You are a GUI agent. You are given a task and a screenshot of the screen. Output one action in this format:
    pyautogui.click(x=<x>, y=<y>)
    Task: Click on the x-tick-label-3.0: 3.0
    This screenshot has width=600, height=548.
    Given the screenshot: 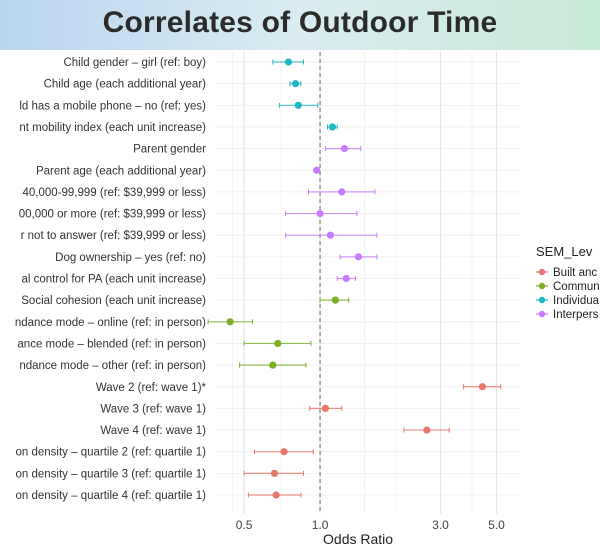 What is the action you would take?
    pyautogui.click(x=440, y=525)
    